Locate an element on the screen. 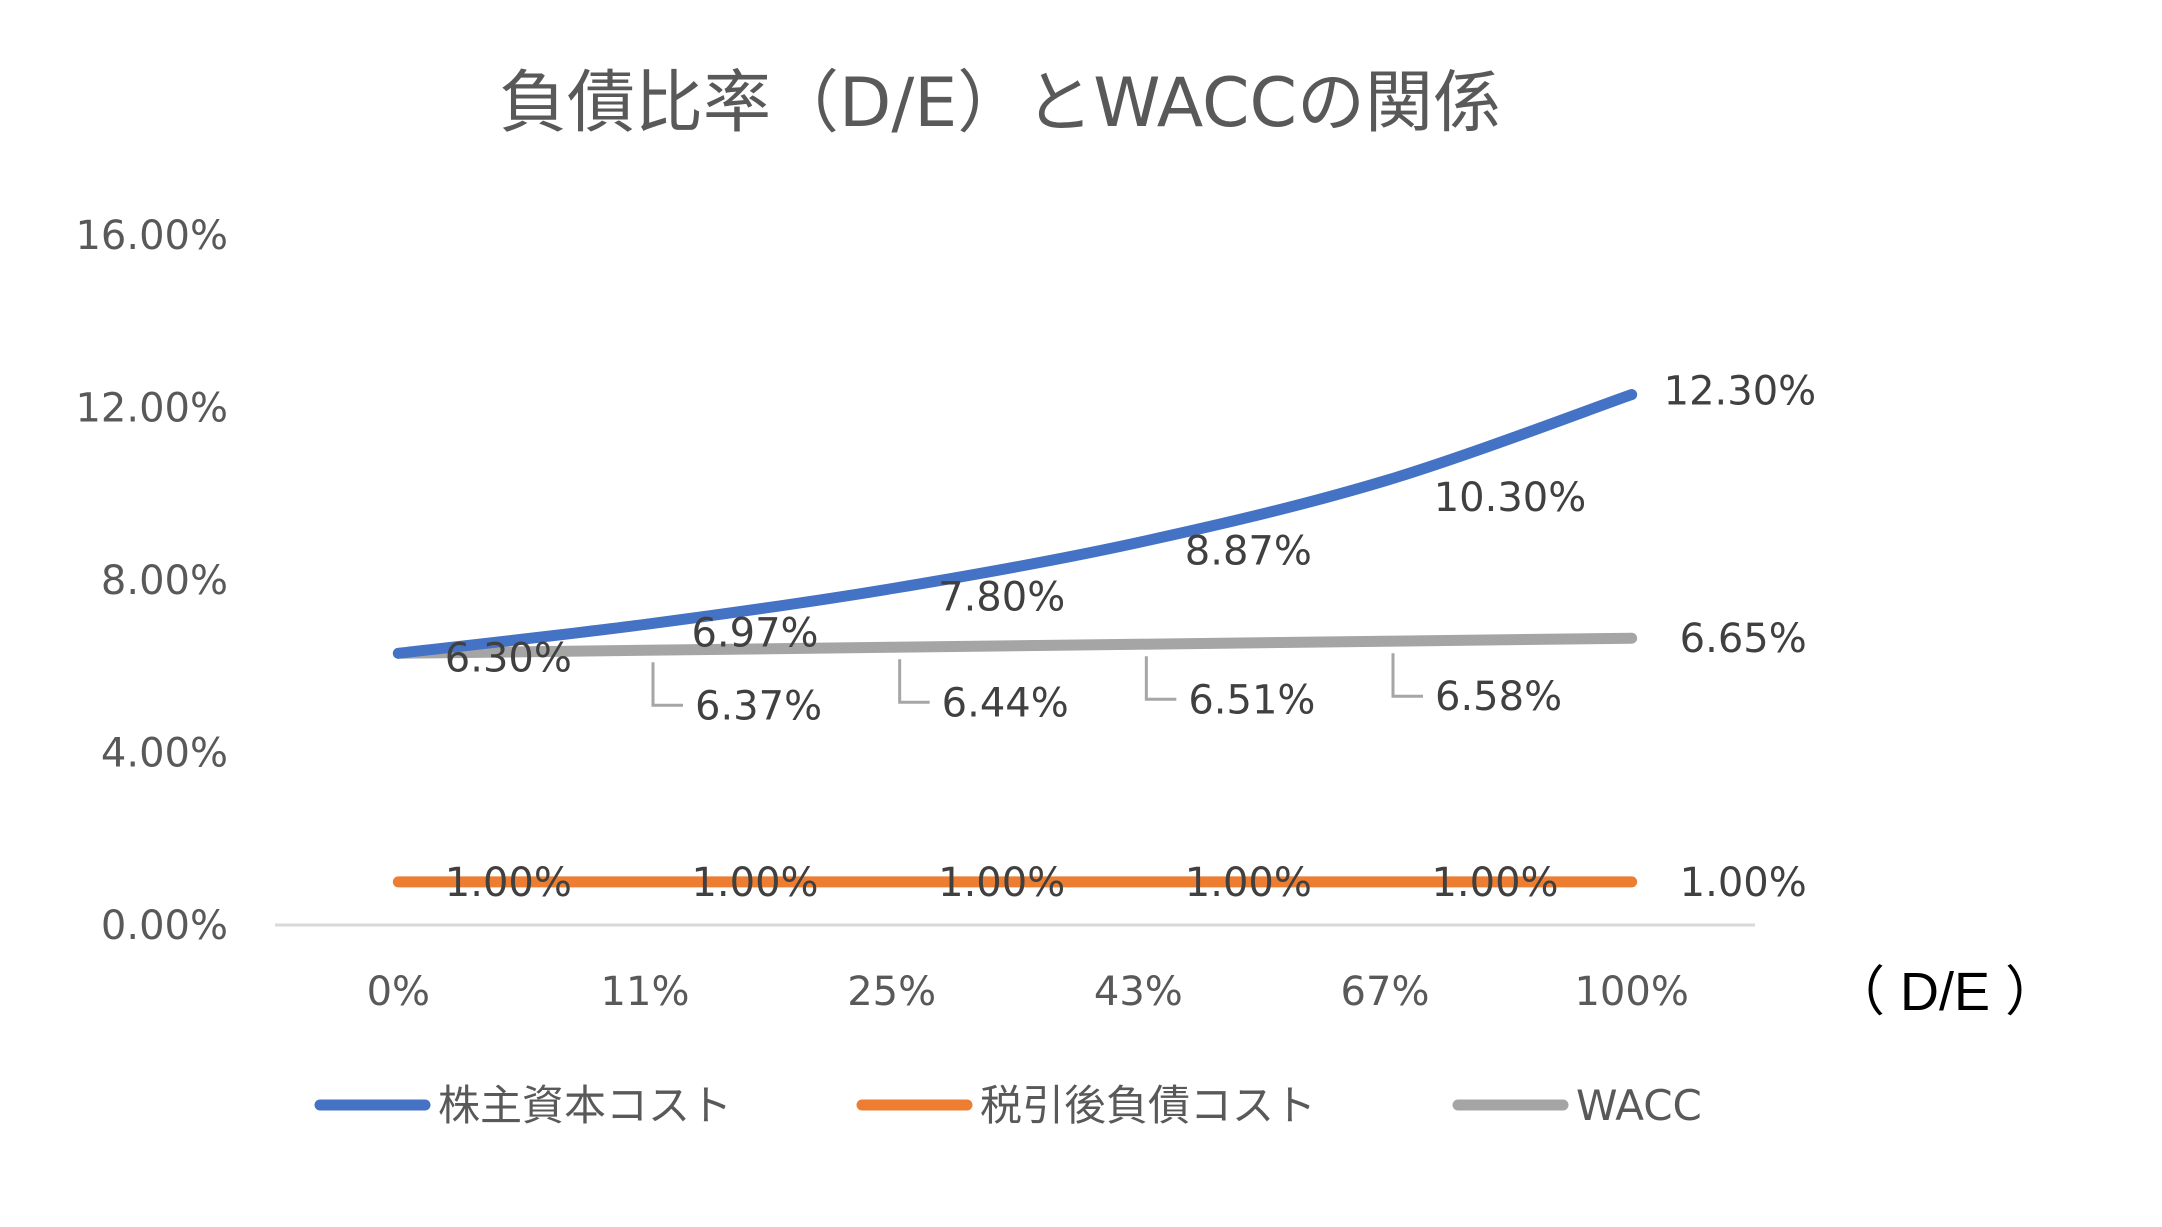  data-label-wacc: 6.51% is located at coordinates (1251, 700).